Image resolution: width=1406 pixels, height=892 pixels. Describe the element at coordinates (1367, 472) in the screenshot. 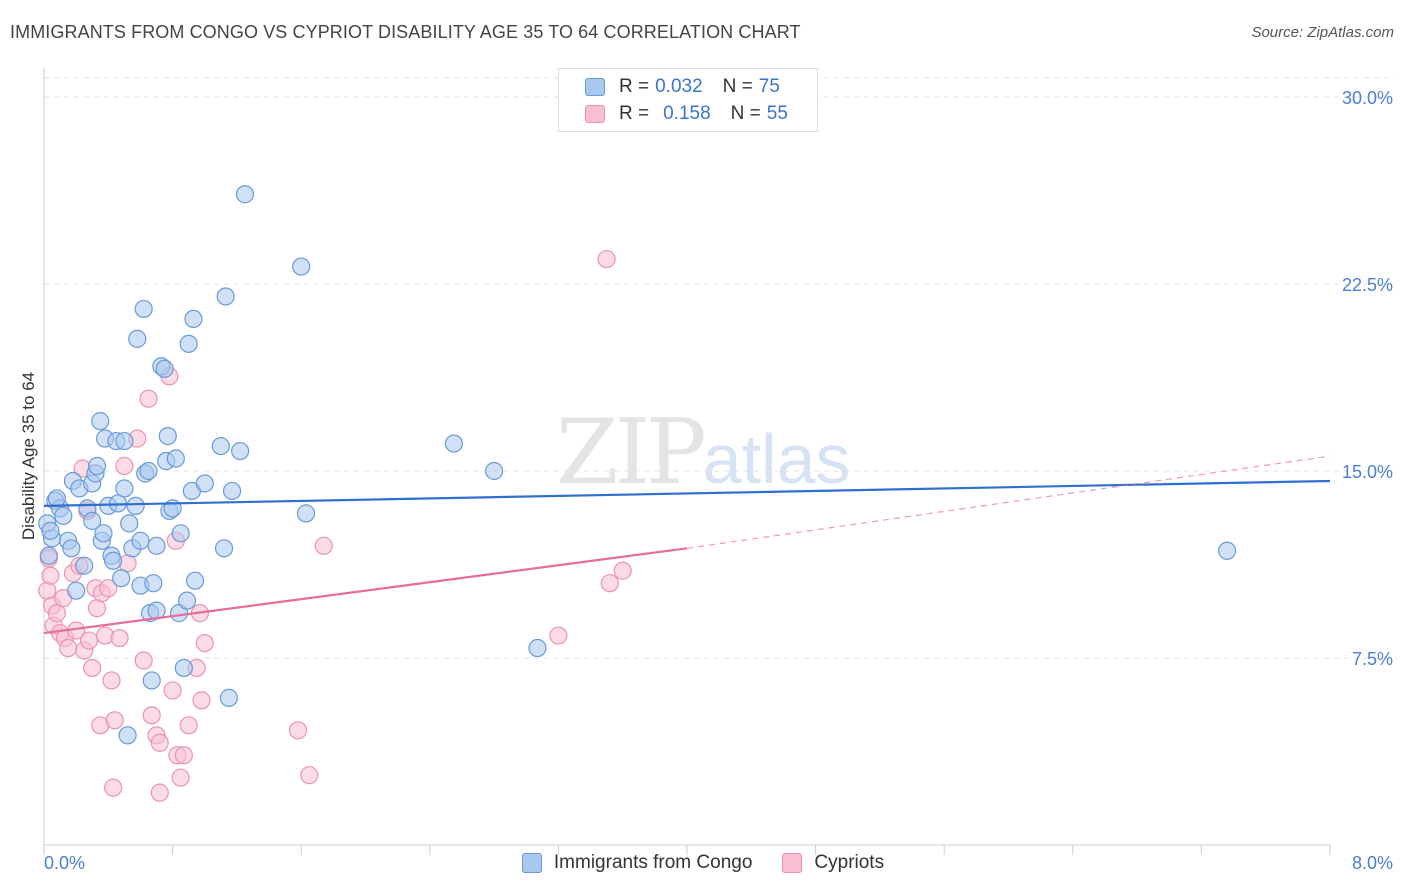

I see `y-tick-label: 15.0%` at that location.